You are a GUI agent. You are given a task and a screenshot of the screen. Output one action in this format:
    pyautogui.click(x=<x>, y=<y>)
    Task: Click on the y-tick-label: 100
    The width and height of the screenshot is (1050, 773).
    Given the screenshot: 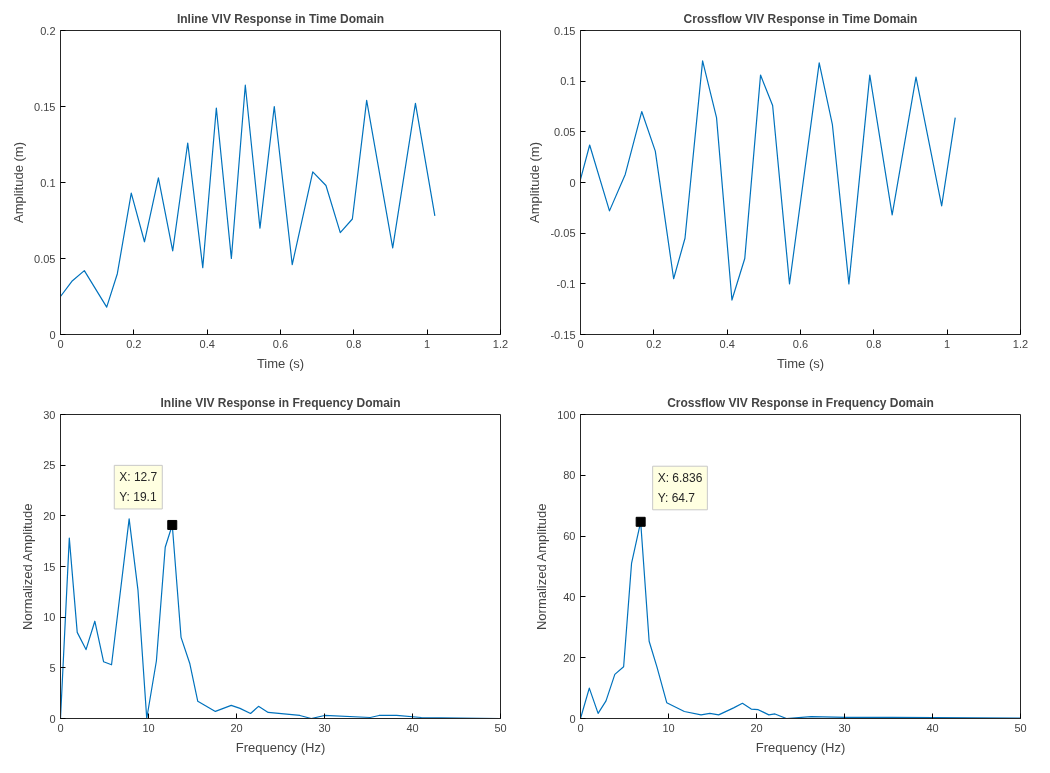 What is the action you would take?
    pyautogui.click(x=566, y=414)
    